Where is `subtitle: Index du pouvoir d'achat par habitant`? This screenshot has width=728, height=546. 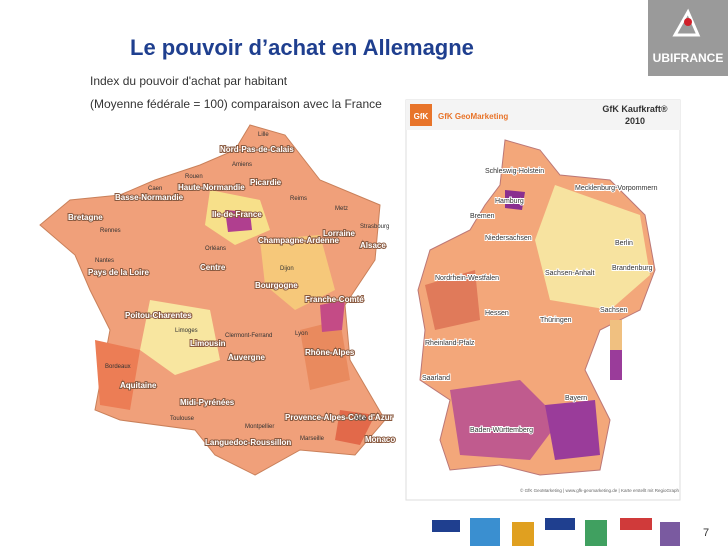
subtitle: Index du pouvoir d'achat par habitant is located at coordinates (189, 81).